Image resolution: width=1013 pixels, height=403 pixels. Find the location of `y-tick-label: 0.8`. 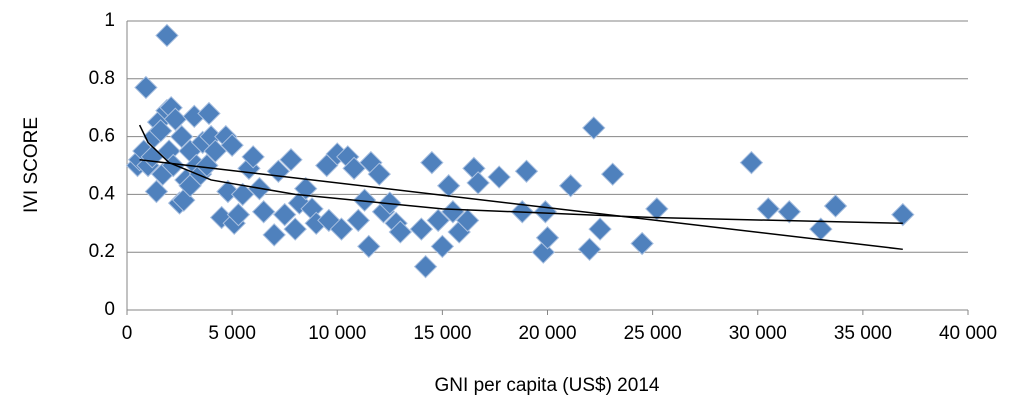

y-tick-label: 0.8 is located at coordinates (102, 78).